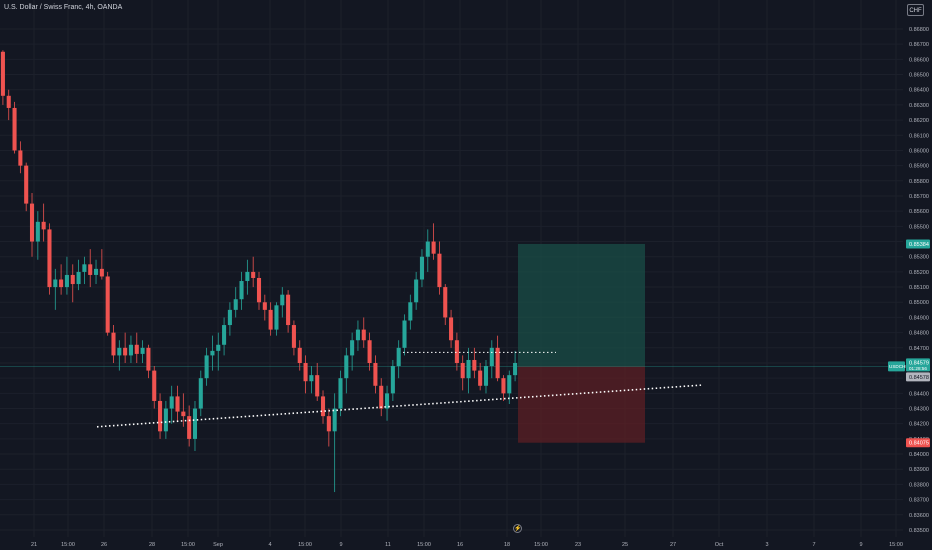 Image resolution: width=932 pixels, height=550 pixels. What do you see at coordinates (400, 406) in the screenshot?
I see `trend-line` at bounding box center [400, 406].